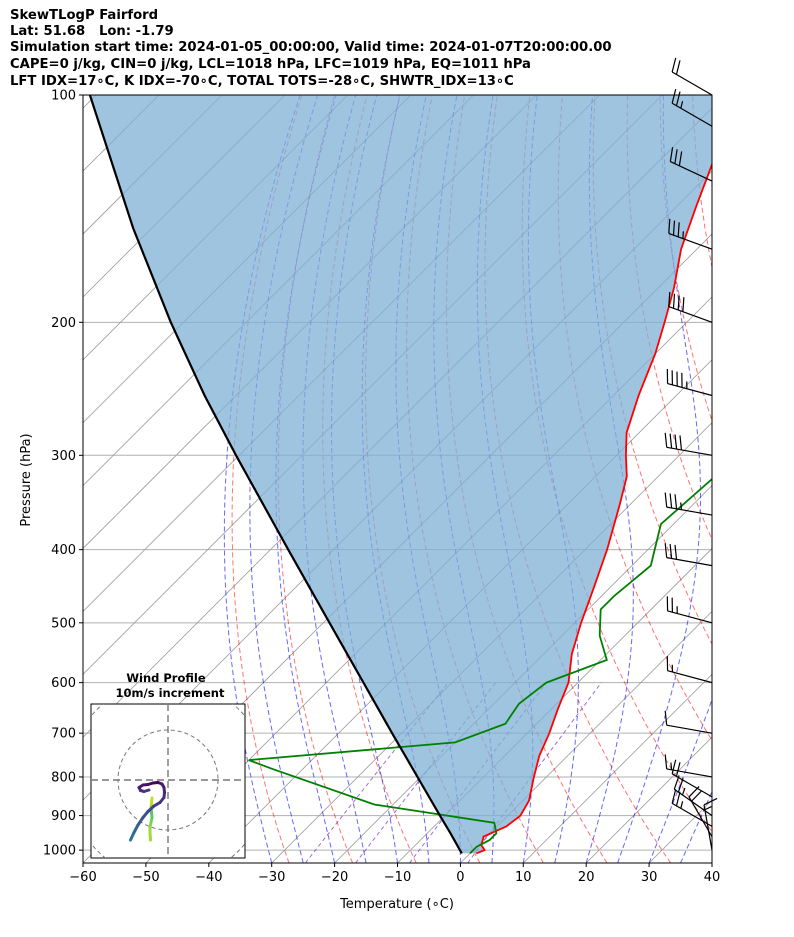 The image size is (794, 937). What do you see at coordinates (396, 904) in the screenshot?
I see `x-axis-label: Temperature (∘C)` at bounding box center [396, 904].